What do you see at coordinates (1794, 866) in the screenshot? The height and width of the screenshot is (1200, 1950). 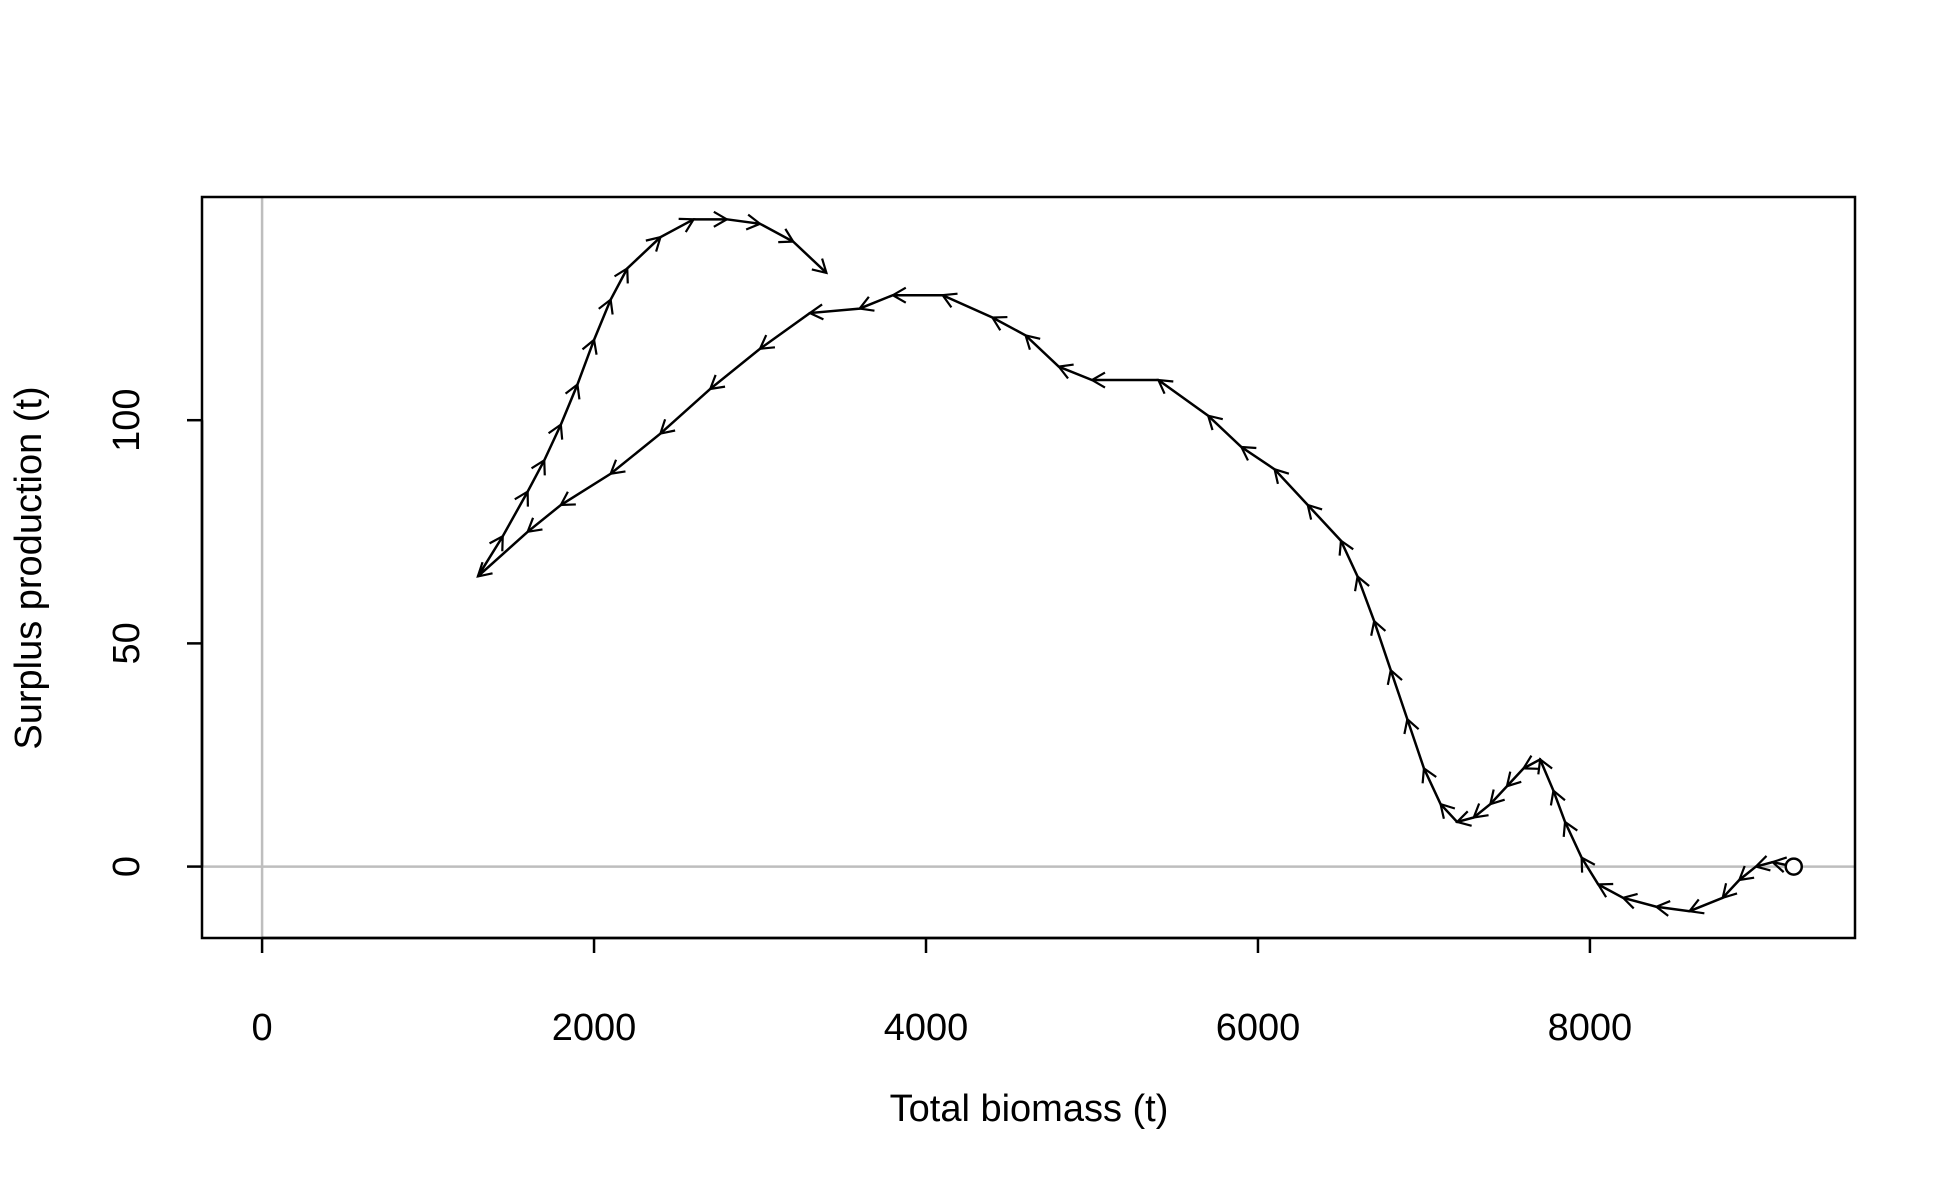 I see `start-marker` at bounding box center [1794, 866].